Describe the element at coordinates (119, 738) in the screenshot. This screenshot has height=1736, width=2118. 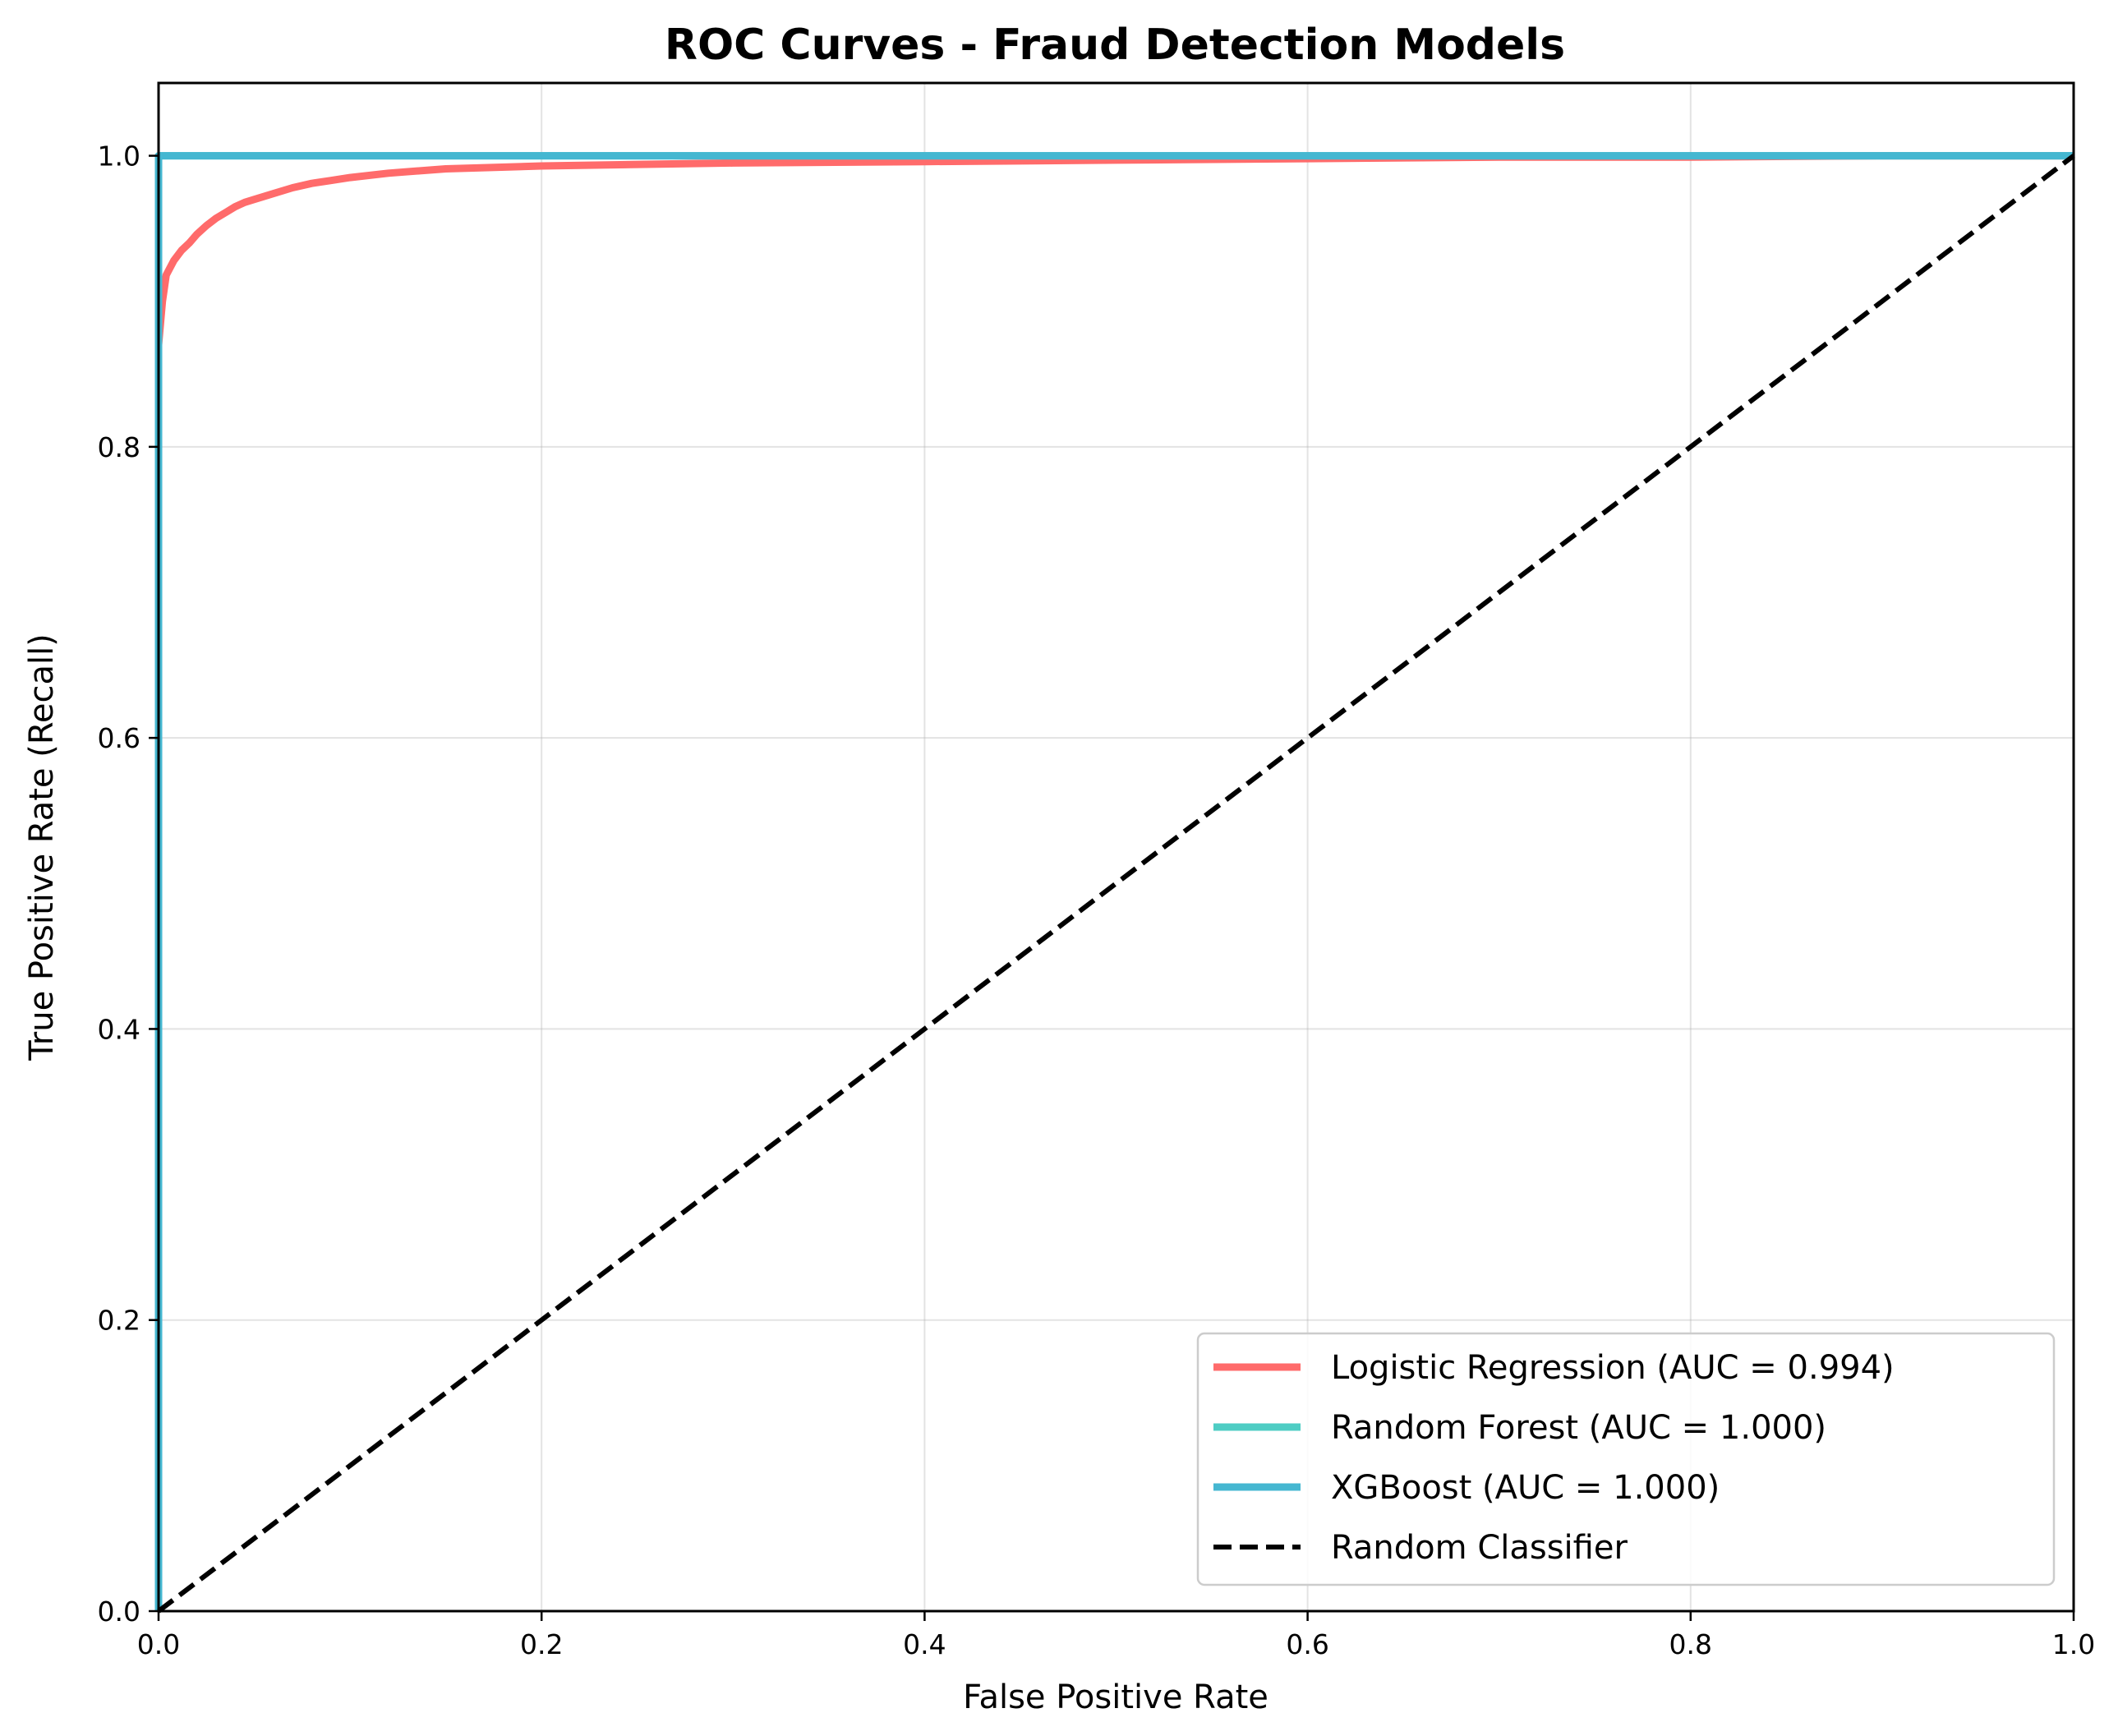
I see `y-tick-label: 0.6` at that location.